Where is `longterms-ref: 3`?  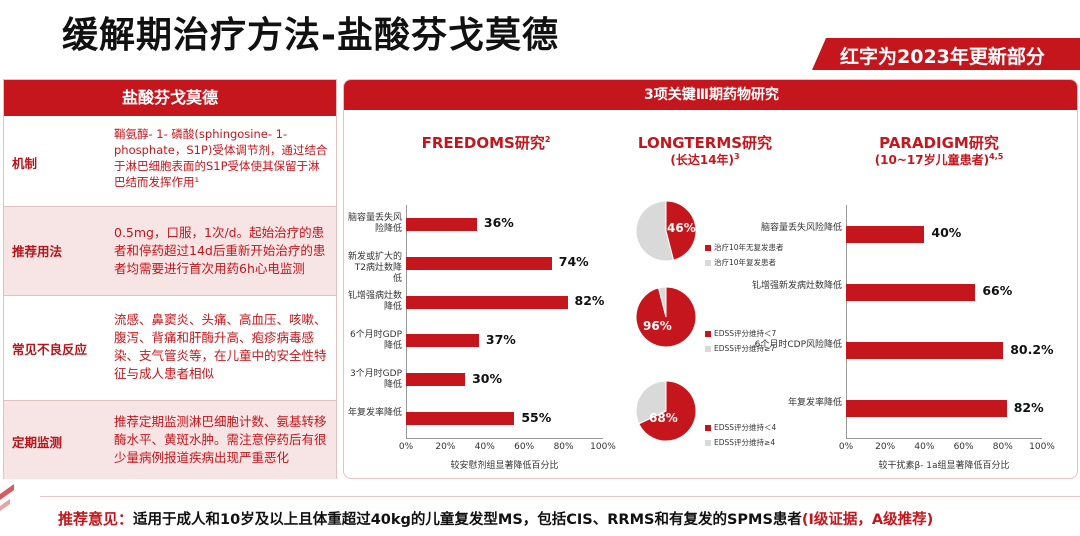 longterms-ref: 3 is located at coordinates (737, 156).